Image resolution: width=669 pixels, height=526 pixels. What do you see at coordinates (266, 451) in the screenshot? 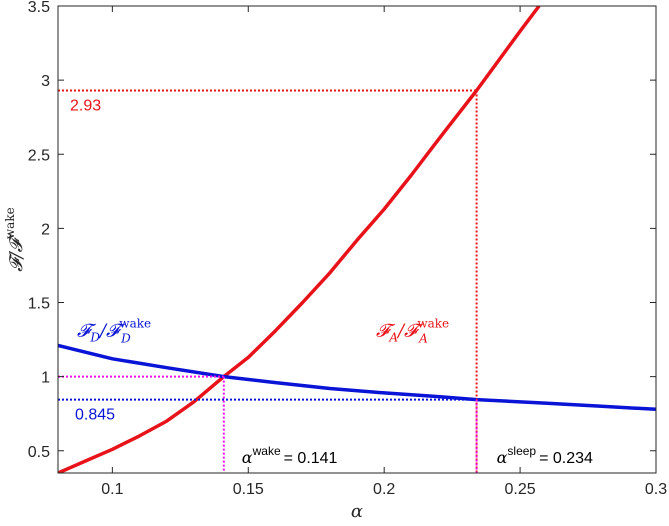
I see `alpha-wake-sup: wake` at bounding box center [266, 451].